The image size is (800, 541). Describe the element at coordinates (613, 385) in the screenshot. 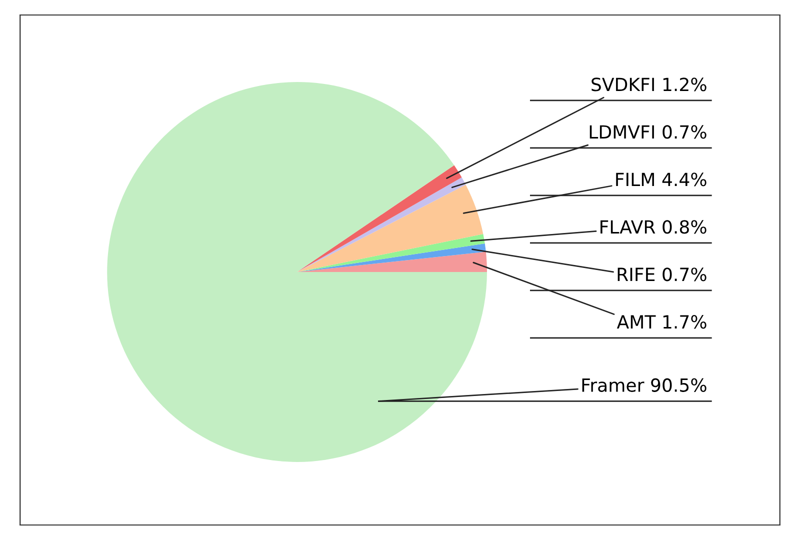

I see `slice-label: Framer` at that location.